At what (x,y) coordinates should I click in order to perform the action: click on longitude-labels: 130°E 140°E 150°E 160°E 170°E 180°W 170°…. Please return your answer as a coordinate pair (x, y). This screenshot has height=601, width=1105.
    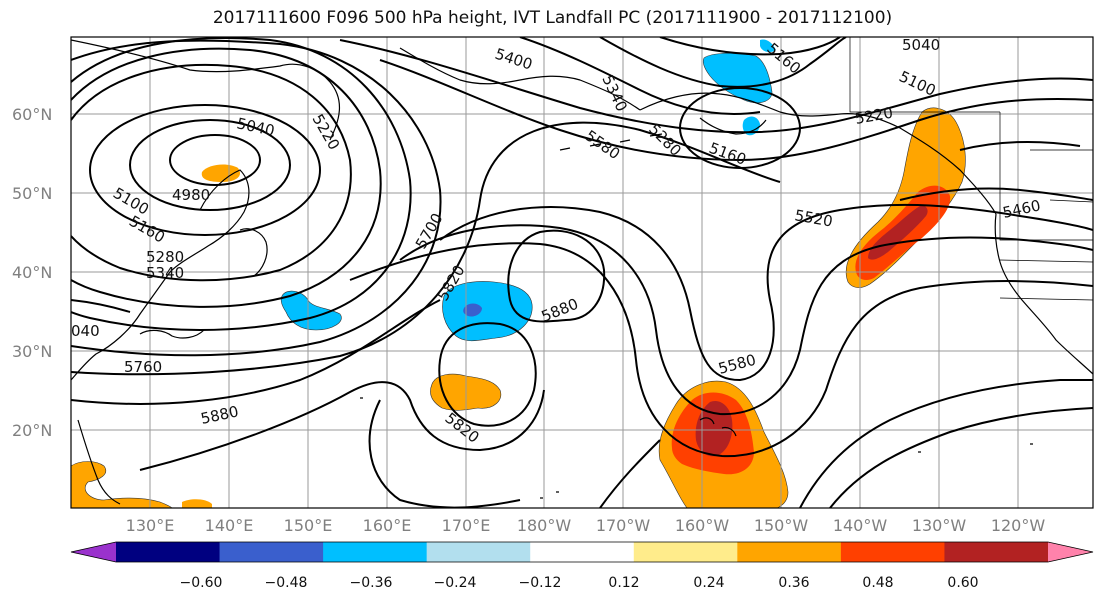
    Looking at the image, I should click on (586, 525).